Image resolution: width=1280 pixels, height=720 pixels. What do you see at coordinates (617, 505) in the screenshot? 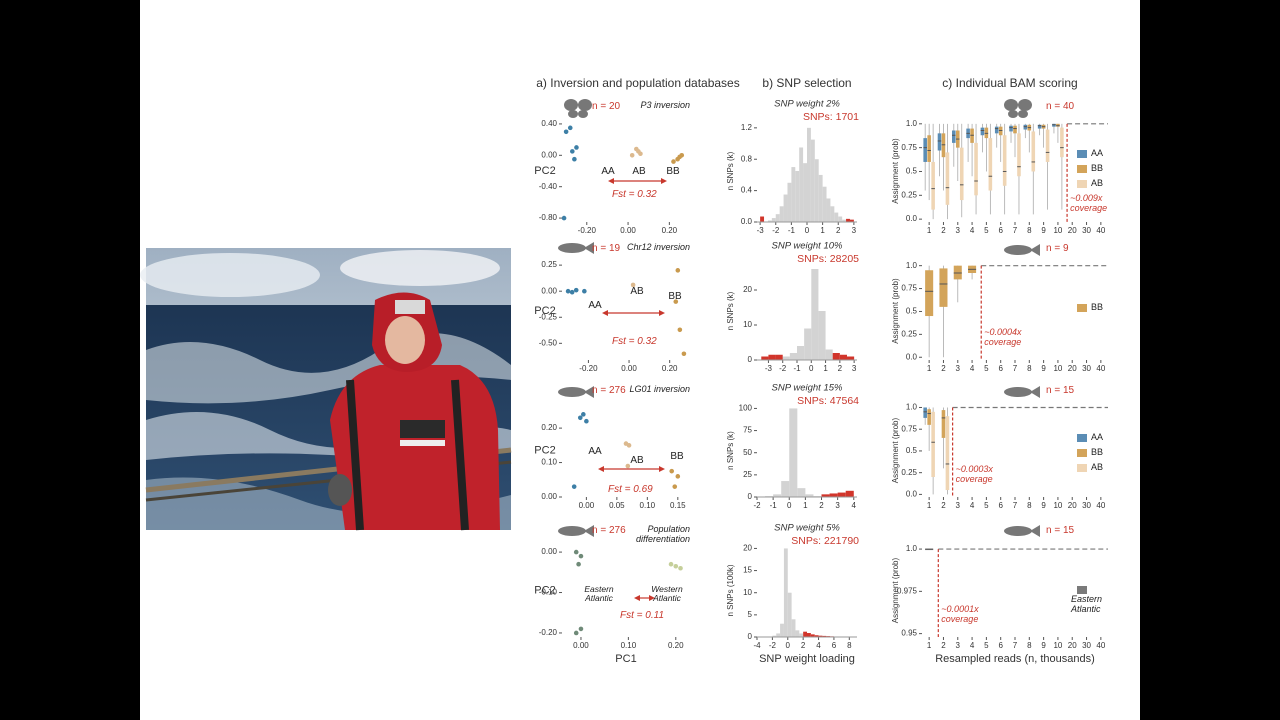
I see `x-tick-label: 0.05` at bounding box center [617, 505].